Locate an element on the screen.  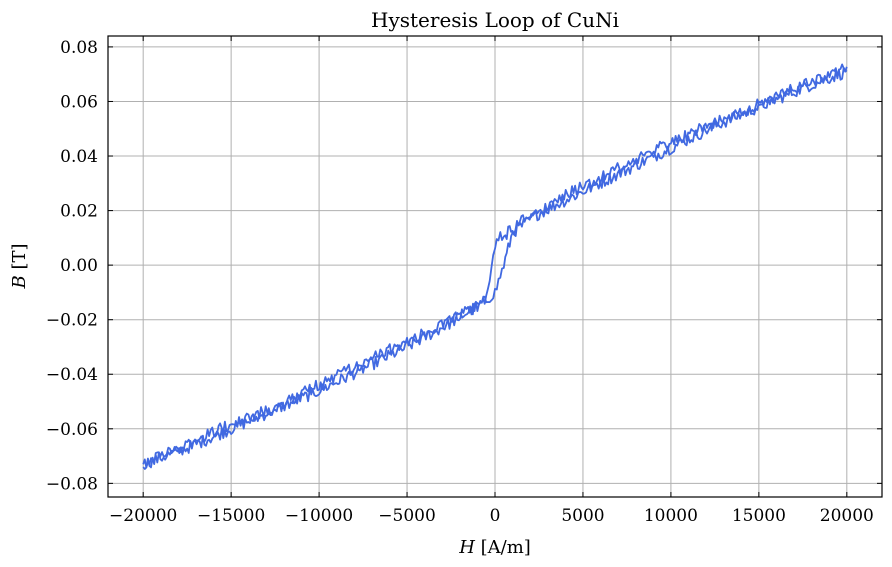
x-axis-title: H [A/m] is located at coordinates (494, 547).